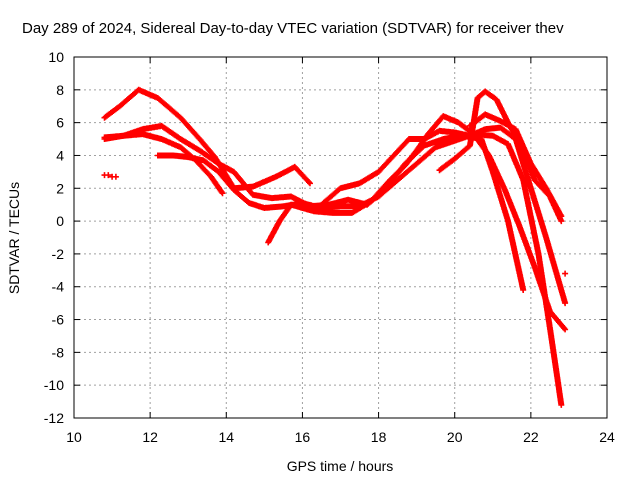 The width and height of the screenshot is (640, 480). What do you see at coordinates (60, 155) in the screenshot?
I see `y-tick-label: 4` at bounding box center [60, 155].